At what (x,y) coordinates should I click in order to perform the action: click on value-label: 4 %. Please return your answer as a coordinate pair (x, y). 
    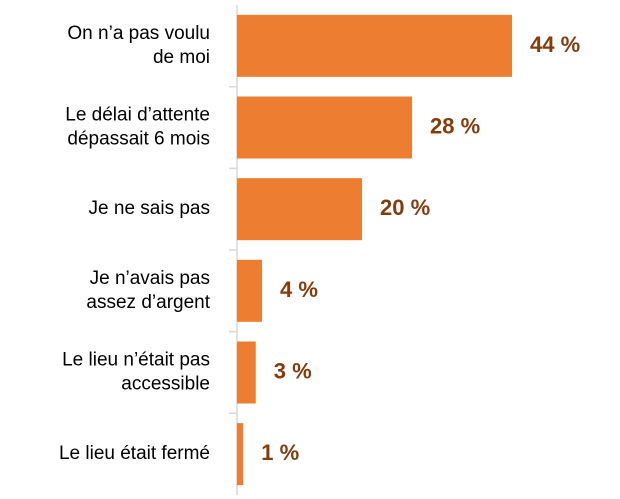
    Looking at the image, I should click on (299, 289).